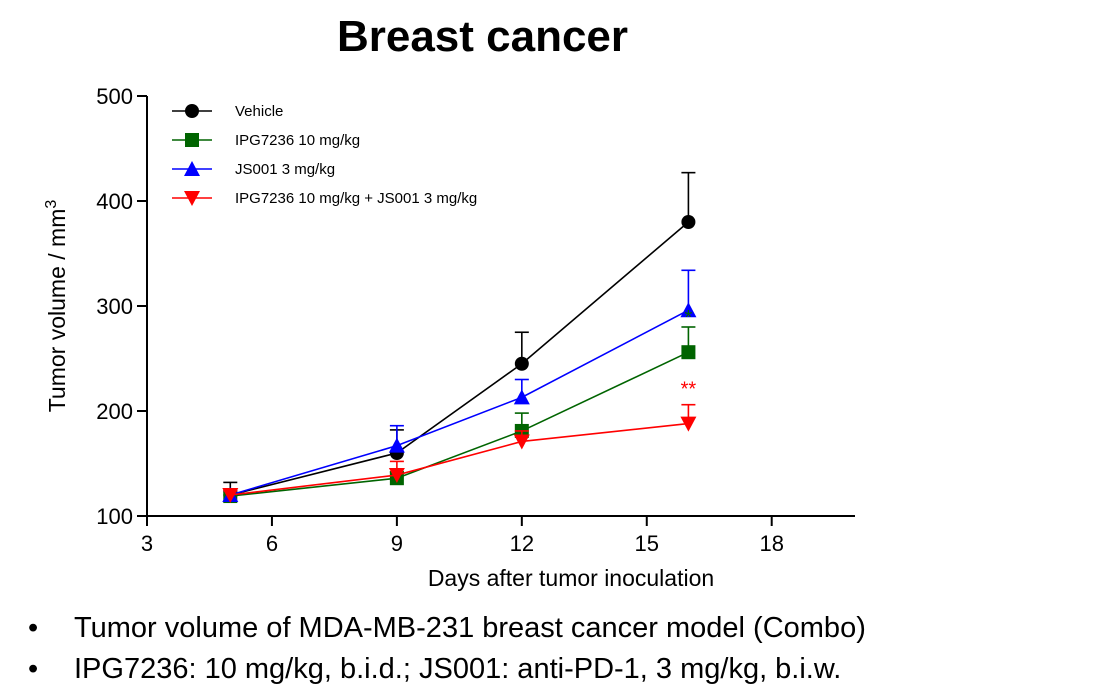  I want to click on y-axis-label-superscript: 3, so click(51, 204).